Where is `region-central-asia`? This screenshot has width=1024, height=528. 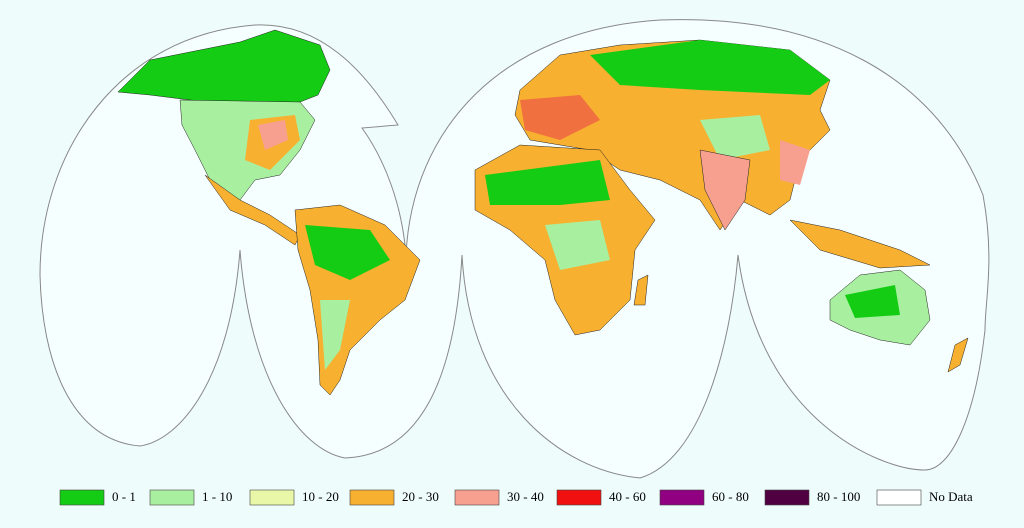
region-central-asia is located at coordinates (735, 137).